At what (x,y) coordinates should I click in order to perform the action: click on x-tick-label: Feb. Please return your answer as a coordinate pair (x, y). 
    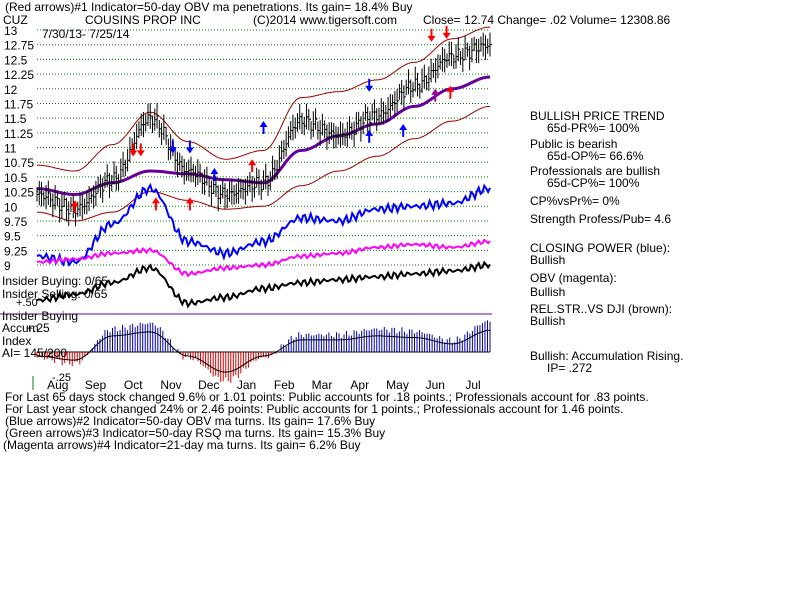
    Looking at the image, I should click on (284, 385).